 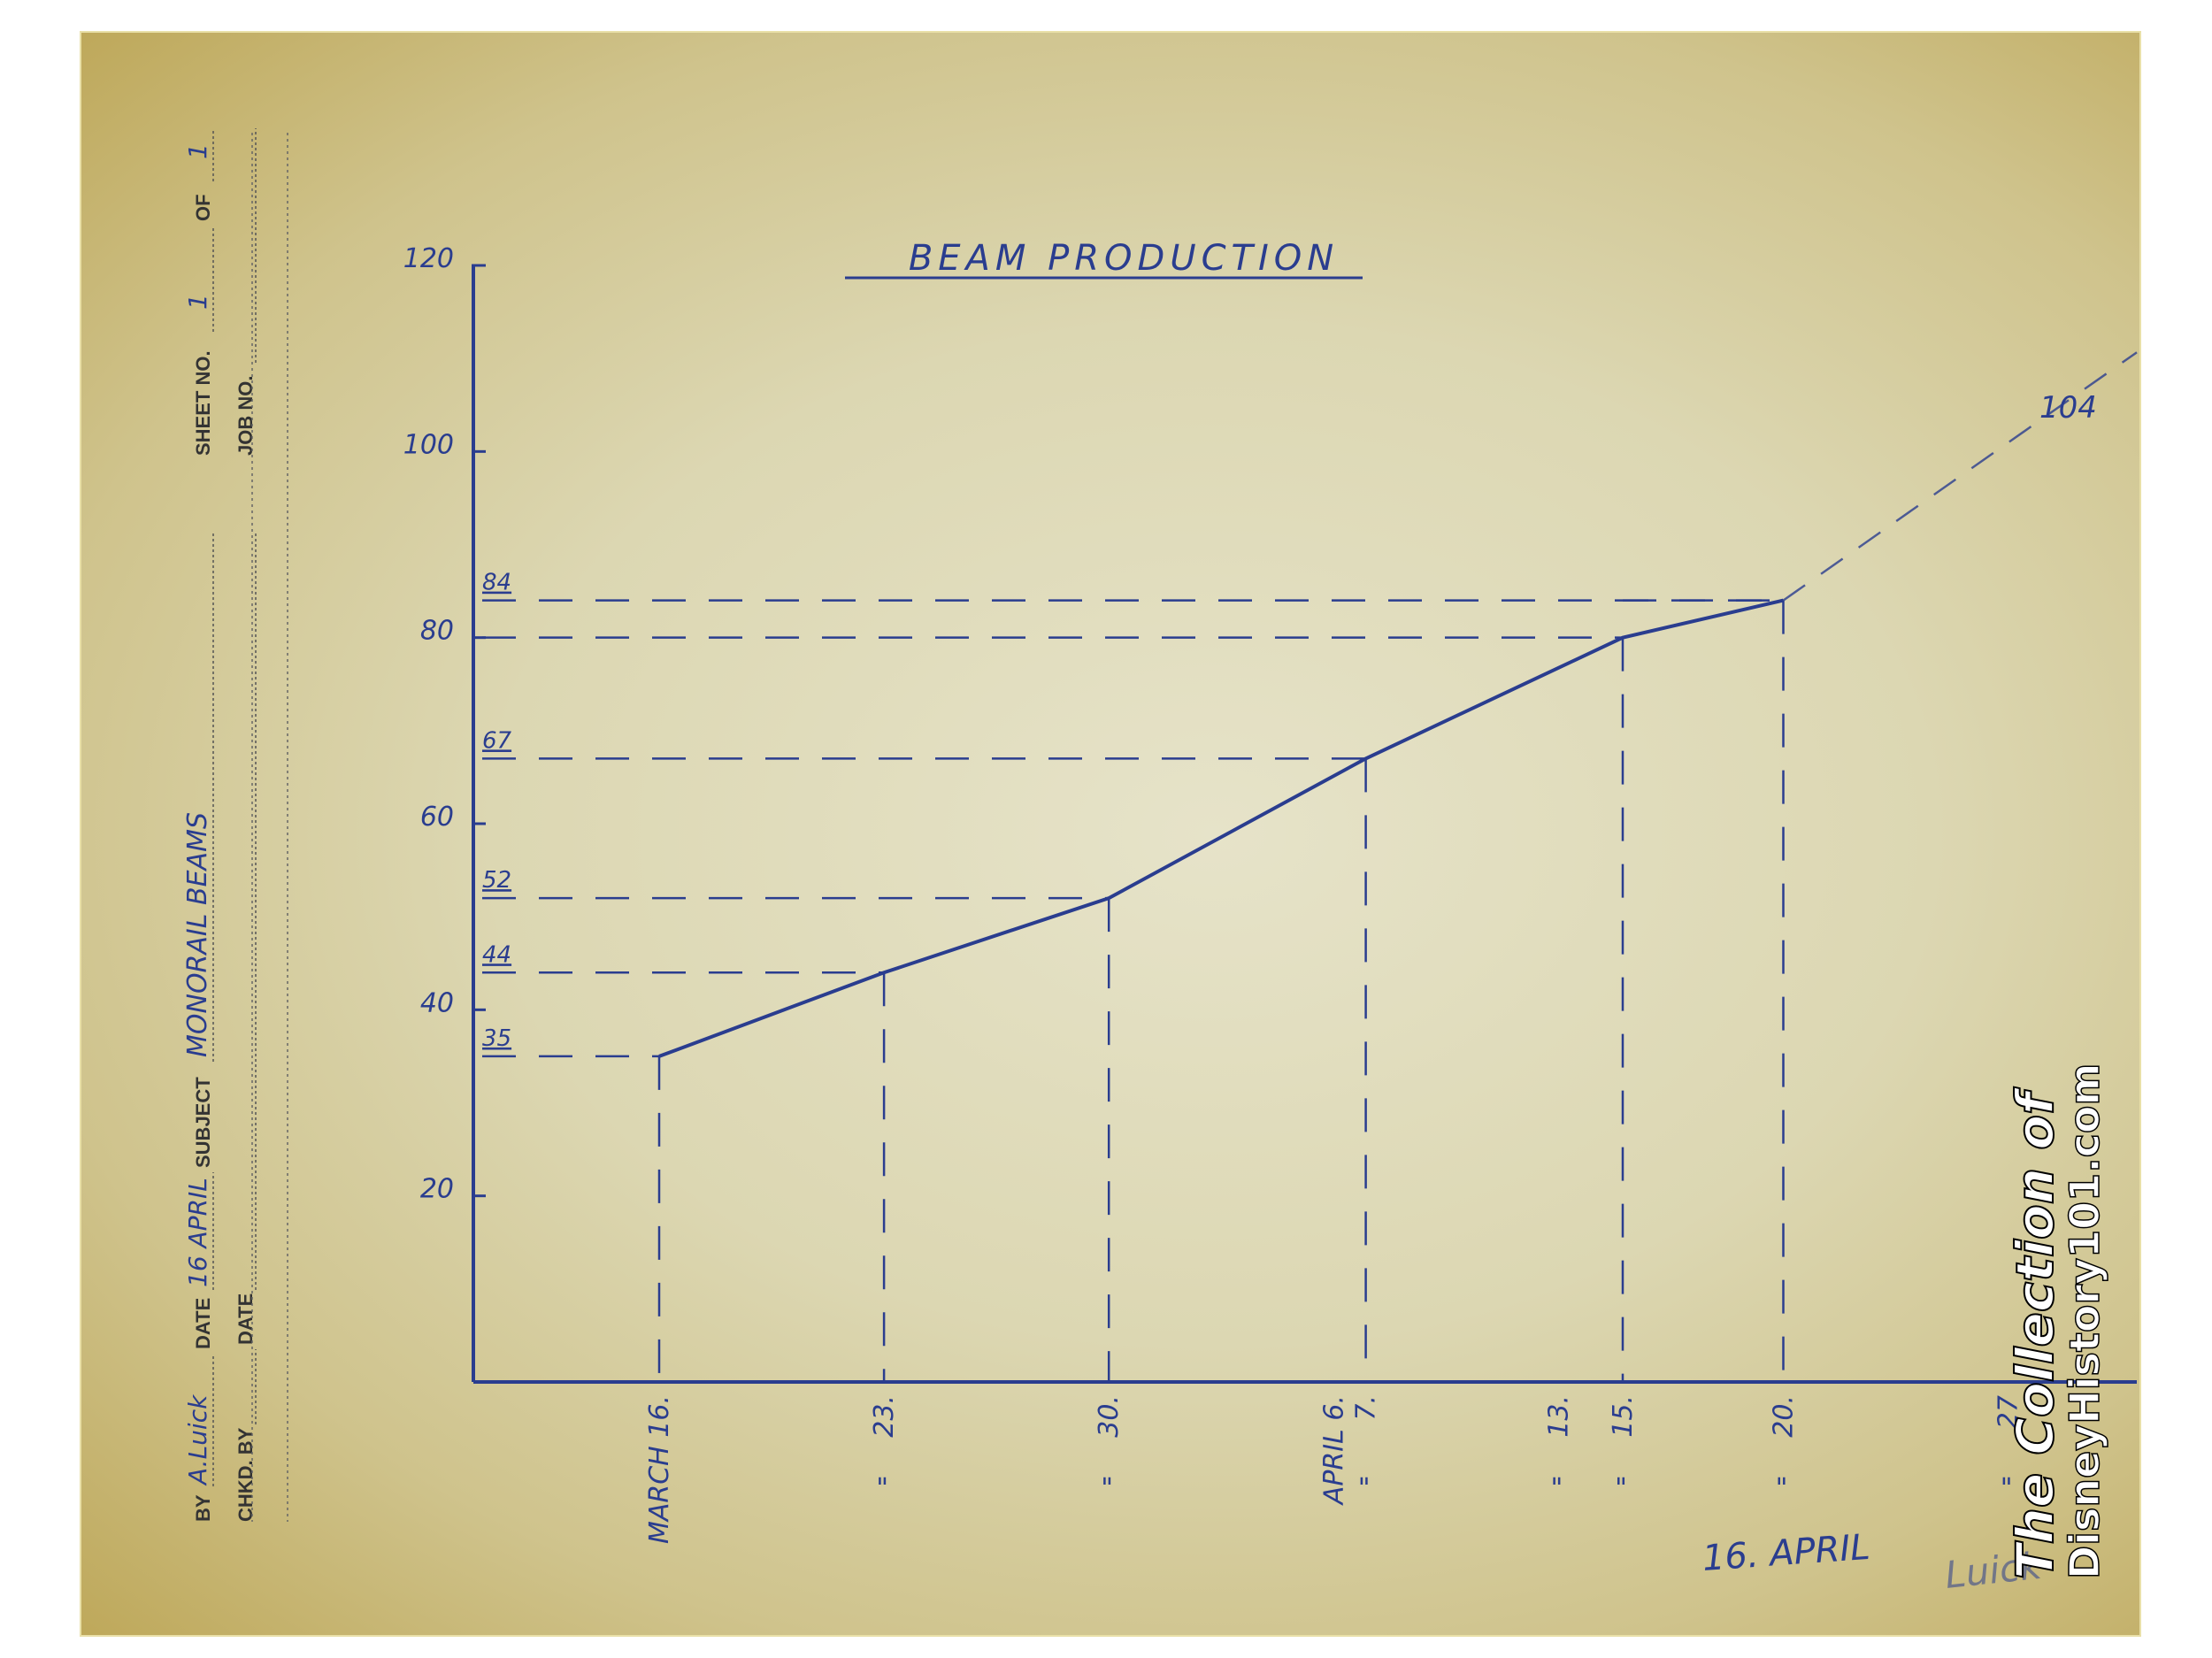 What do you see at coordinates (203, 1323) in the screenshot?
I see `date-label: DATE` at bounding box center [203, 1323].